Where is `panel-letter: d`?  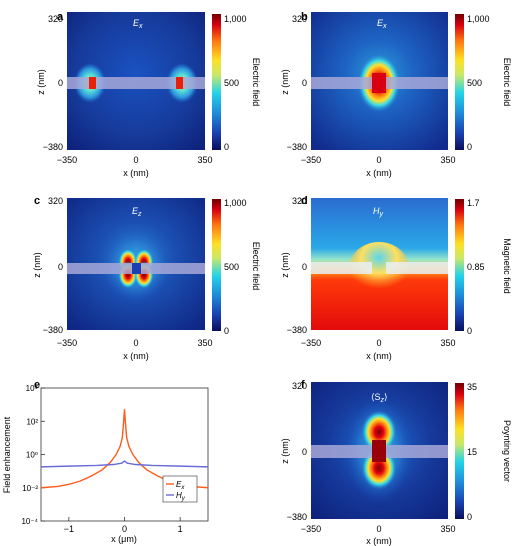
panel-letter: d is located at coordinates (304, 201).